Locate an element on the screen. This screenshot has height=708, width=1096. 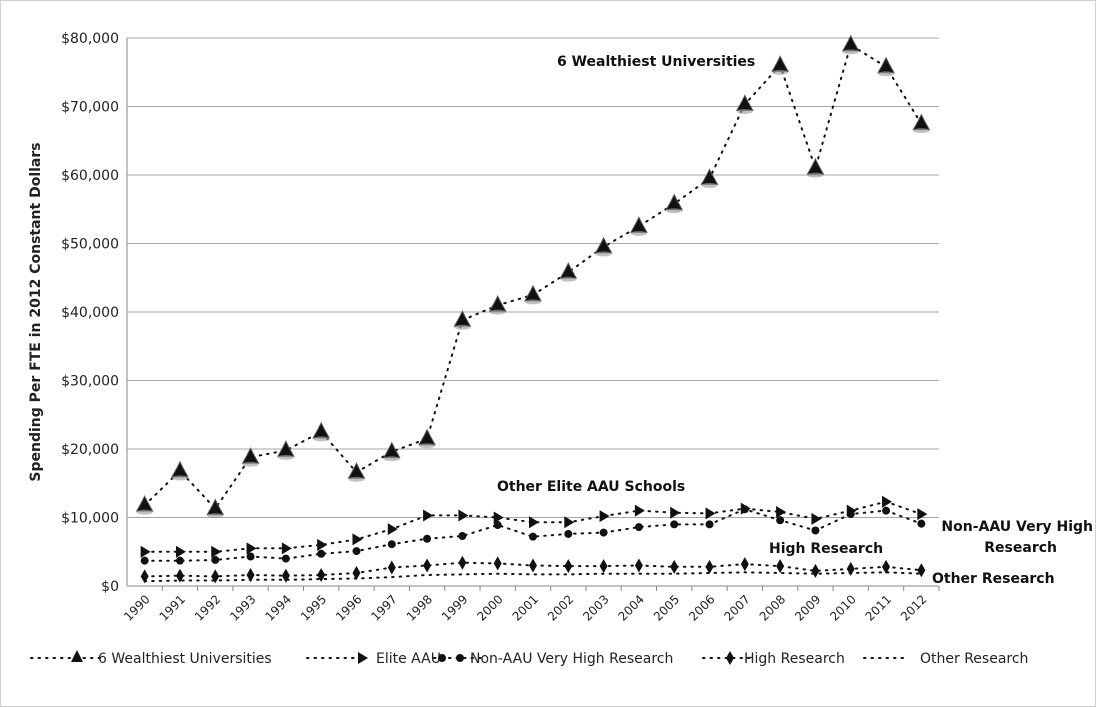
x-tick-label: 2007 is located at coordinates (736, 607).